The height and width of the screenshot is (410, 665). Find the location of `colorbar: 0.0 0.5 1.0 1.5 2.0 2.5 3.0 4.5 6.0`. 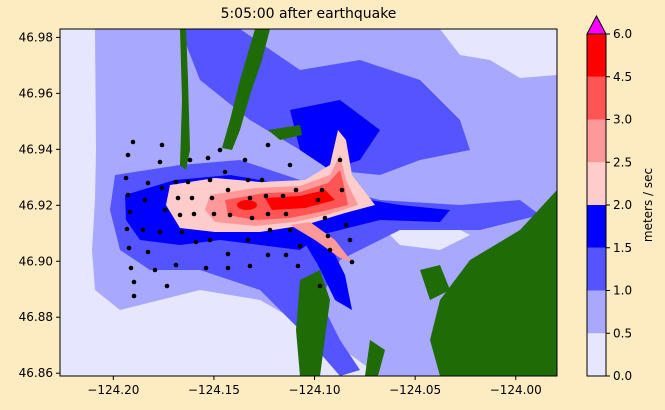

colorbar: 0.0 0.5 1.0 1.5 2.0 2.5 3.0 4.5 6.0 is located at coordinates (609, 198).